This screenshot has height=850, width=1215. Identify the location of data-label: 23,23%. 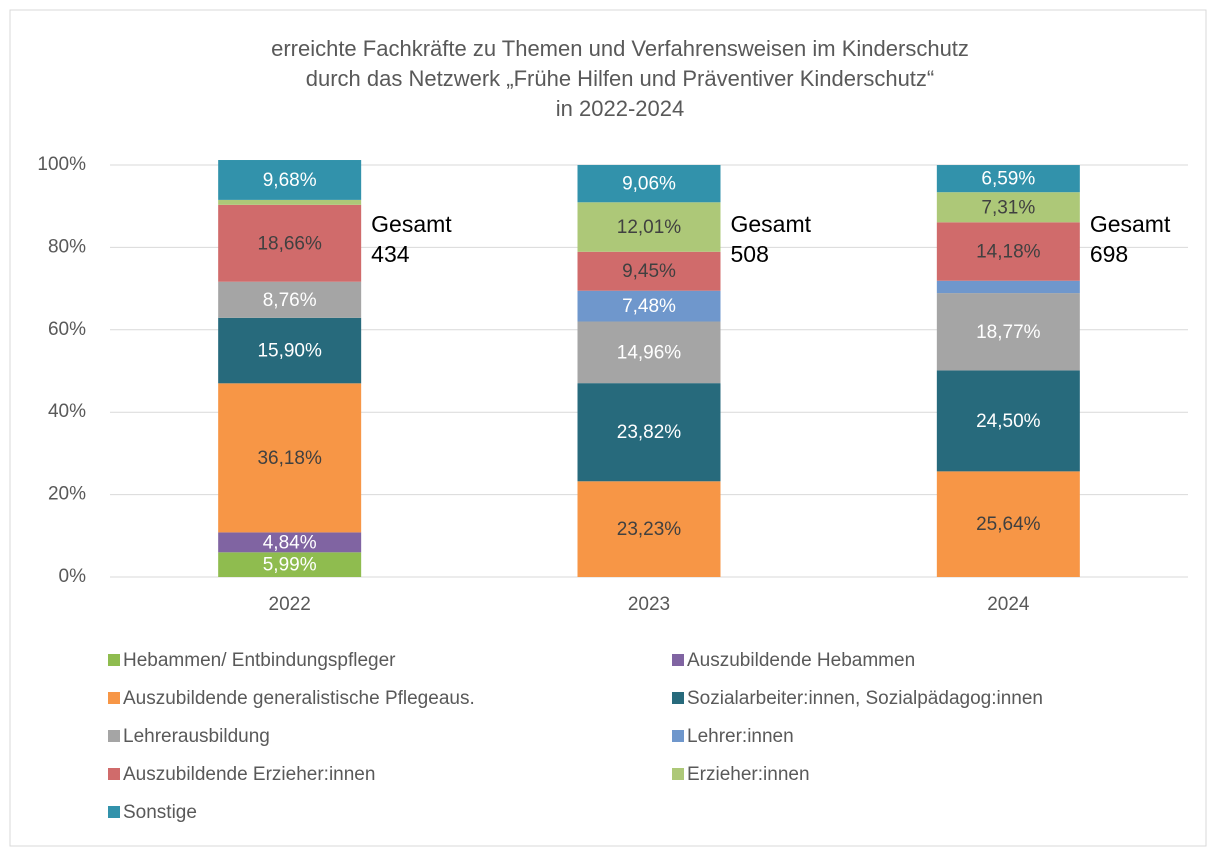
(649, 529).